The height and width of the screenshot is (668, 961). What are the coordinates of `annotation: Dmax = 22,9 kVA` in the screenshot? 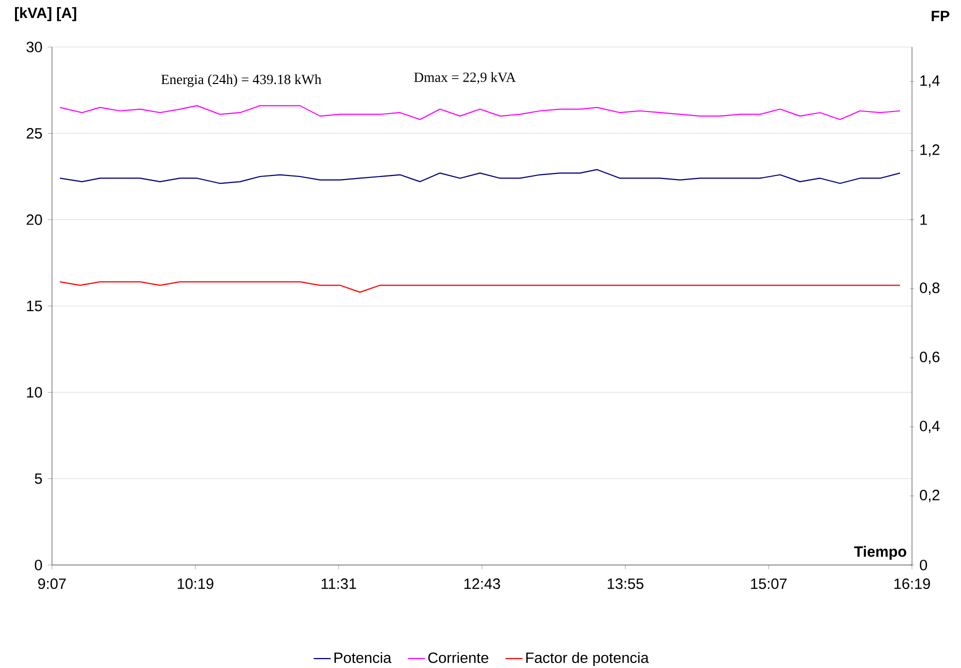 It's located at (465, 78).